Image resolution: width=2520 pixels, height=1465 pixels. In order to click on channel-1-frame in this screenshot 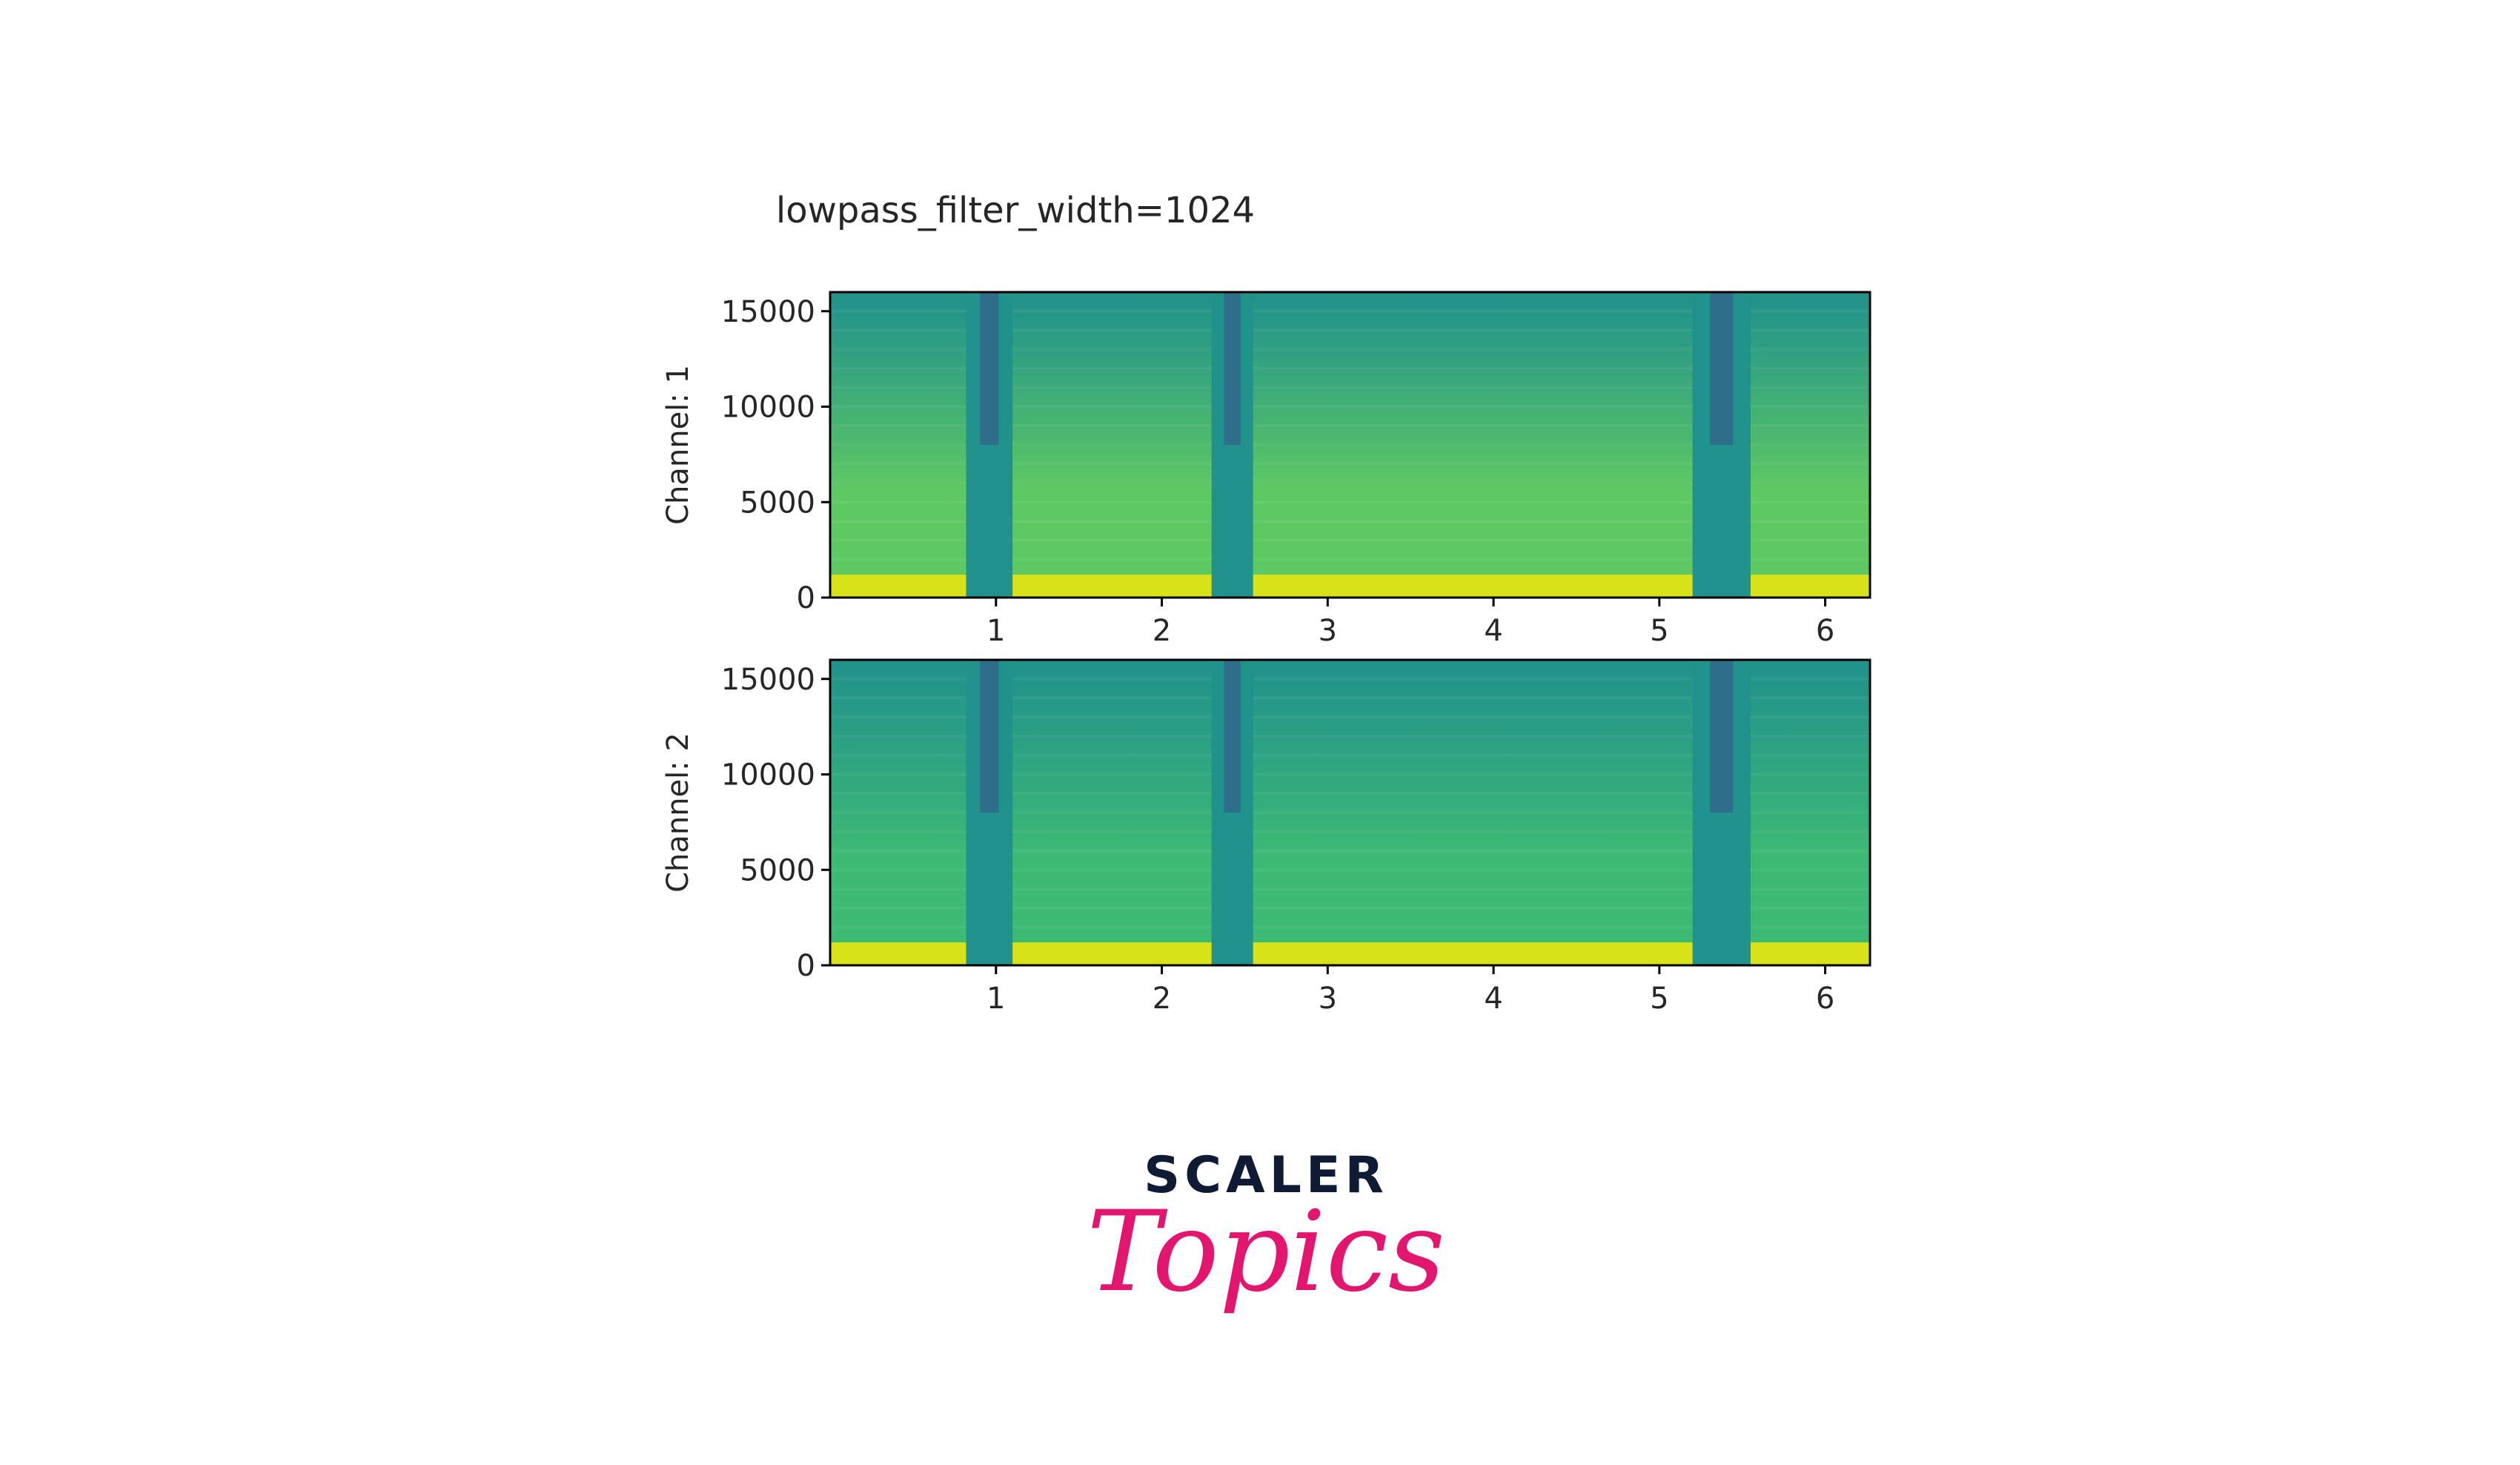, I will do `click(1350, 445)`.